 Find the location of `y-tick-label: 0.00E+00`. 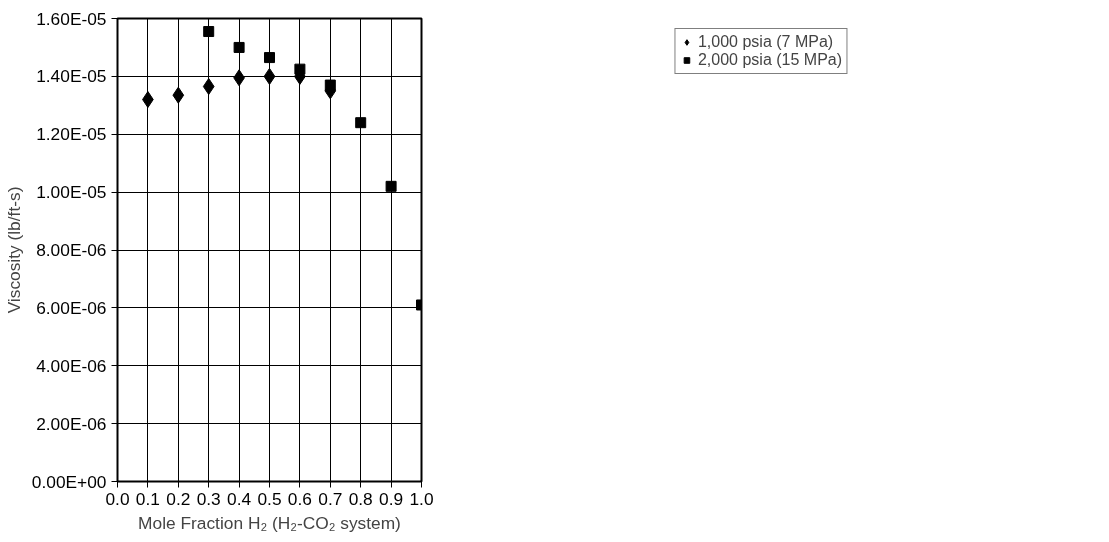

y-tick-label: 0.00E+00 is located at coordinates (69, 481).